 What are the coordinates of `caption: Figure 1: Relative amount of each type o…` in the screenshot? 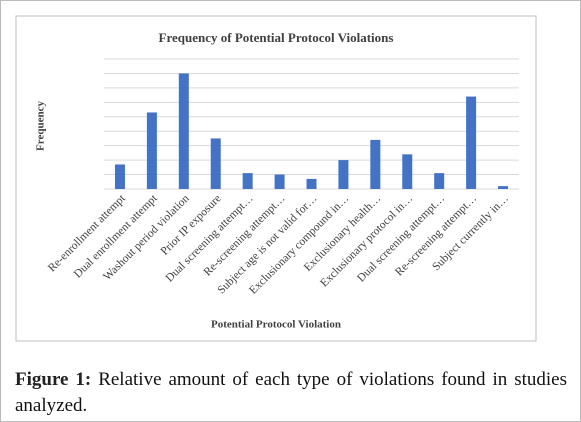 It's located at (291, 393).